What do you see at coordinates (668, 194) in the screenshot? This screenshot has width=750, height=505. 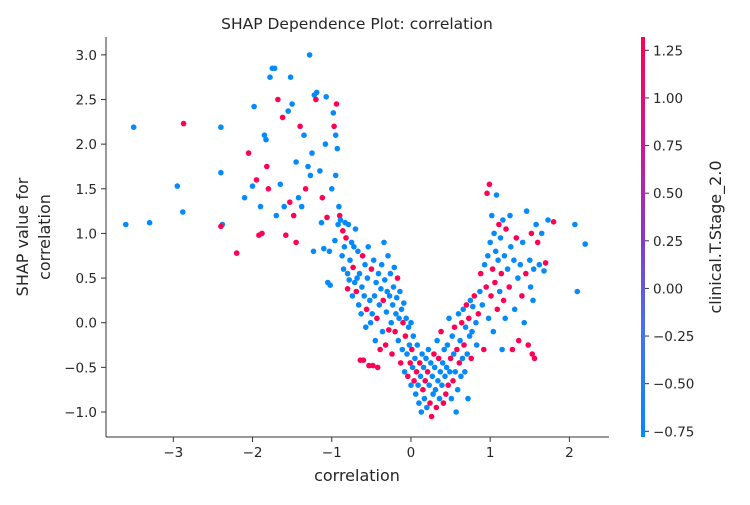 I see `colorbar-tick-label: 0.50` at bounding box center [668, 194].